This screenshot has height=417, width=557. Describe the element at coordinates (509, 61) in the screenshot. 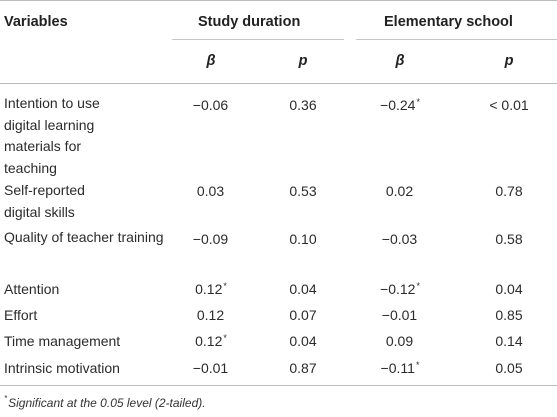

I see `header-es-p: p` at that location.